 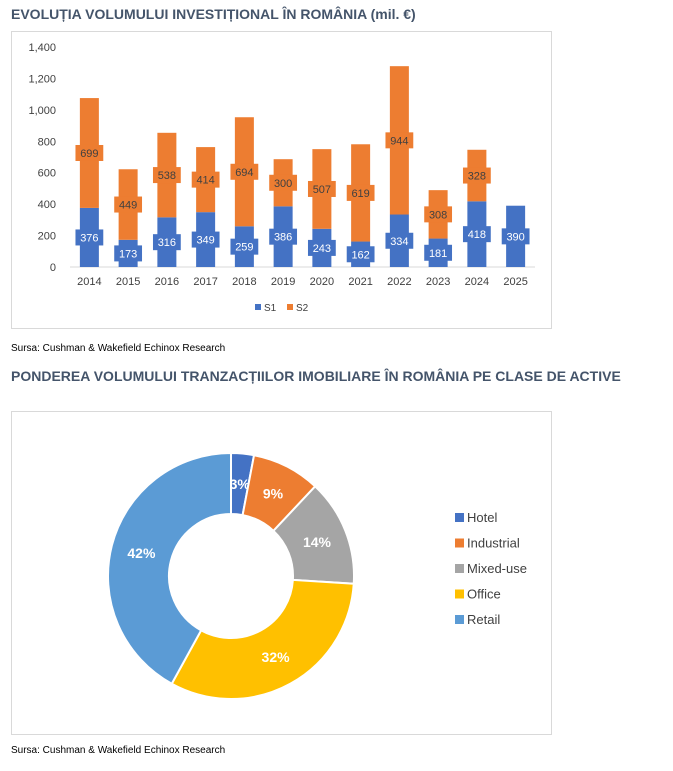 I want to click on data-label-s2-2019: 300, so click(x=283, y=184).